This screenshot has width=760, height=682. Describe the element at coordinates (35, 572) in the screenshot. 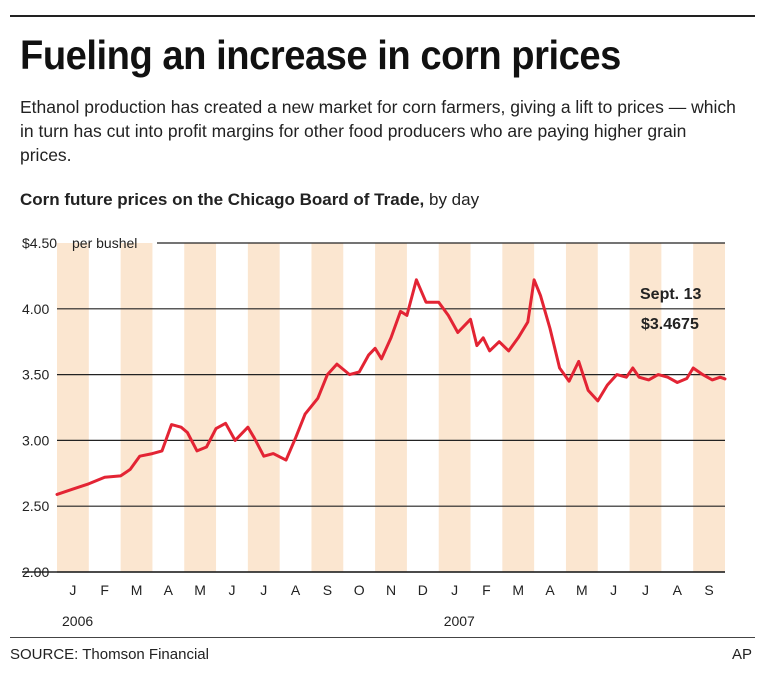

I see `y-tick-label: 2.00` at that location.